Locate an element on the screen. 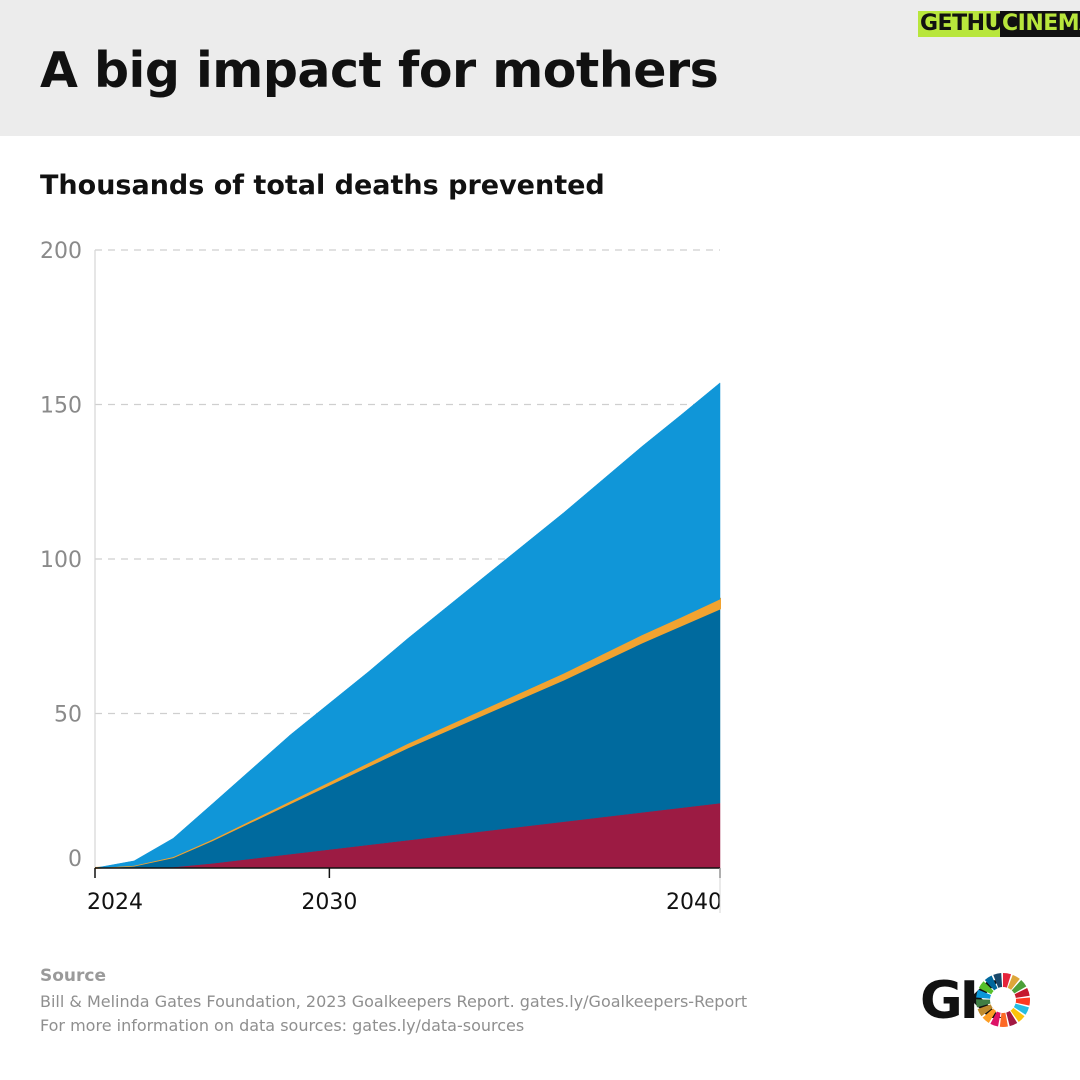 This screenshot has width=1080, height=1080. legend-label-azithromycin-line2: (intrapartum) is located at coordinates (827, 710).